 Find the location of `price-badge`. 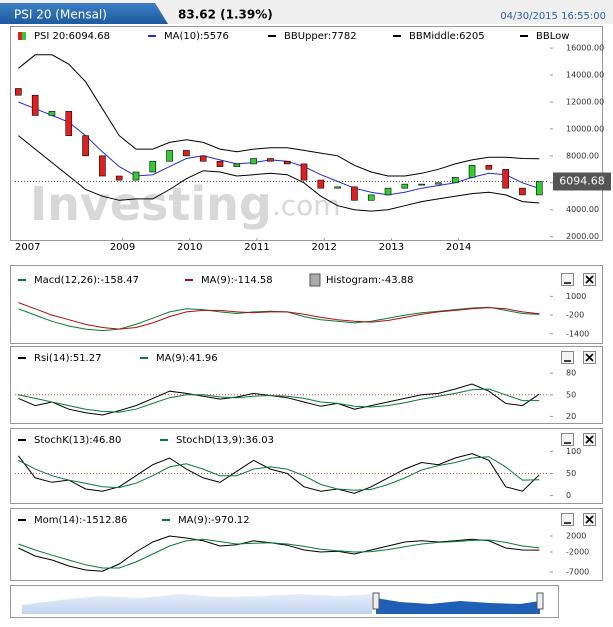

price-badge is located at coordinates (582, 181).